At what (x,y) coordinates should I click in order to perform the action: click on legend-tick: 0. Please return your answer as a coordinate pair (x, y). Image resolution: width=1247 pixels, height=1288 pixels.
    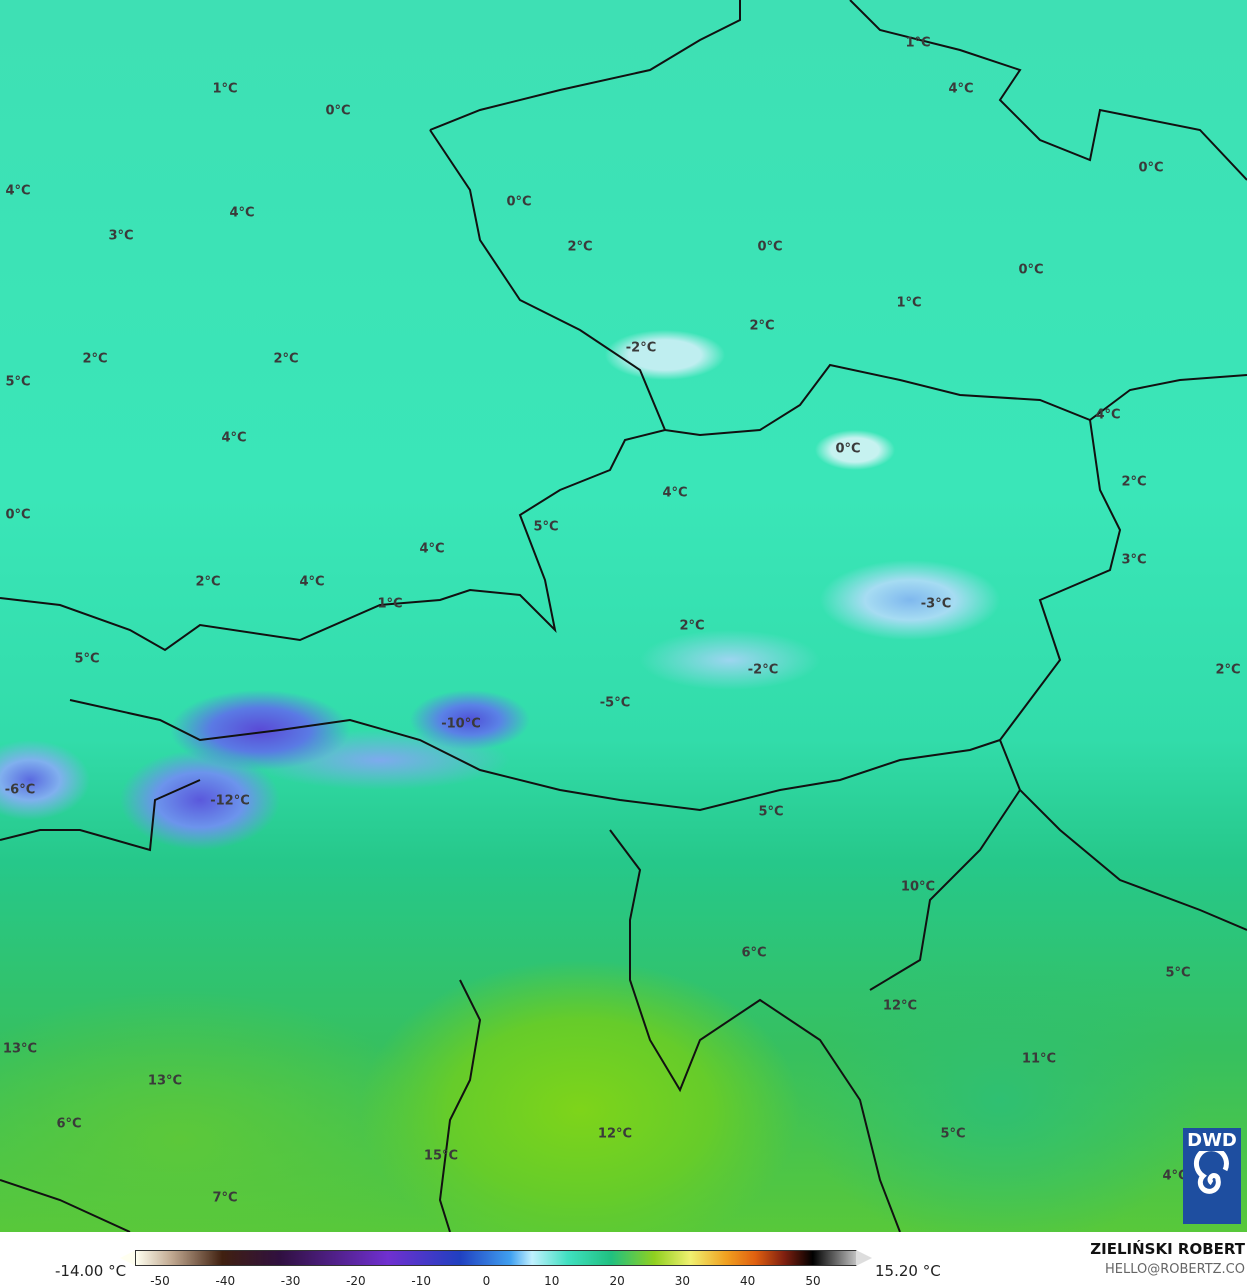
    Looking at the image, I should click on (486, 1281).